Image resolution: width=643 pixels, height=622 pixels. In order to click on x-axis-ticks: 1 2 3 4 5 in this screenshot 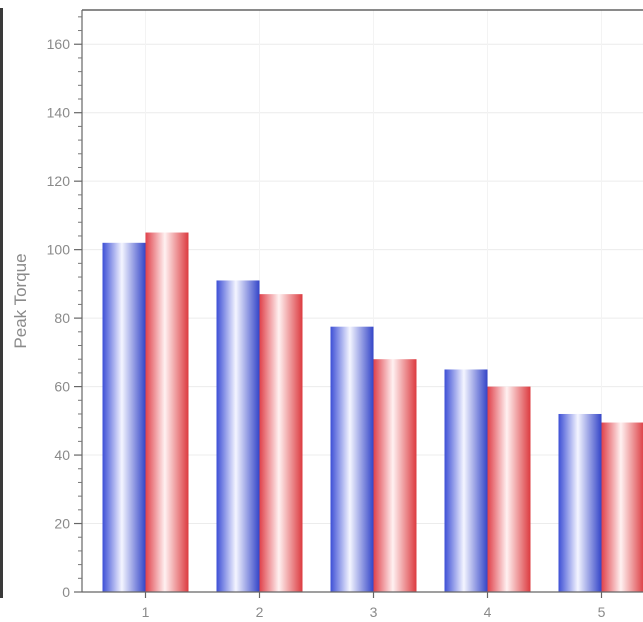, I will do `click(374, 606)`.